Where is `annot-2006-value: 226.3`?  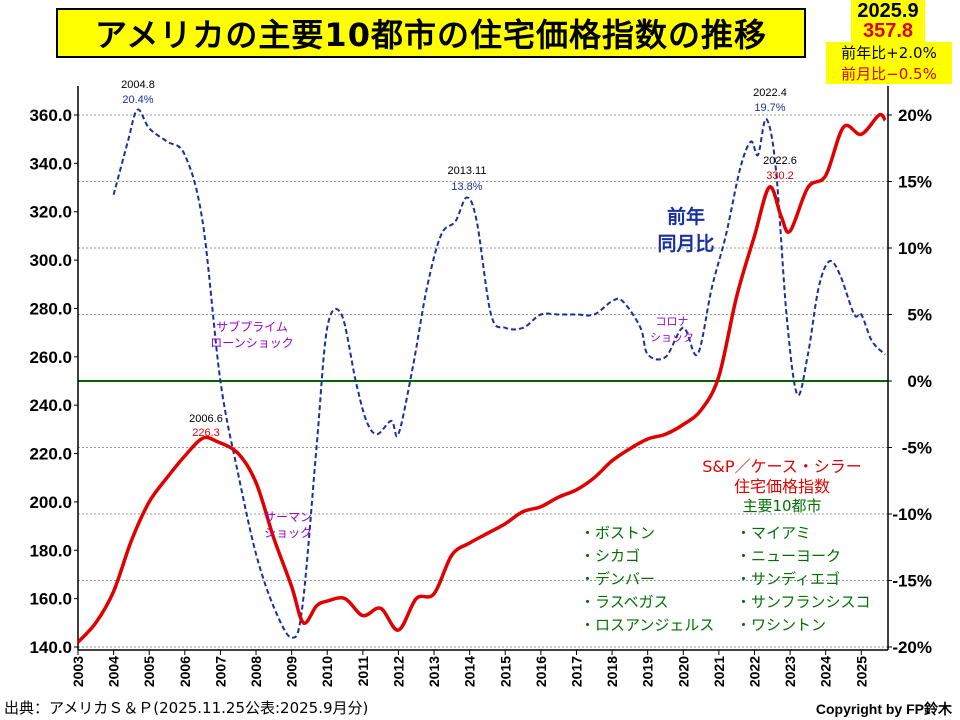 annot-2006-value: 226.3 is located at coordinates (206, 433).